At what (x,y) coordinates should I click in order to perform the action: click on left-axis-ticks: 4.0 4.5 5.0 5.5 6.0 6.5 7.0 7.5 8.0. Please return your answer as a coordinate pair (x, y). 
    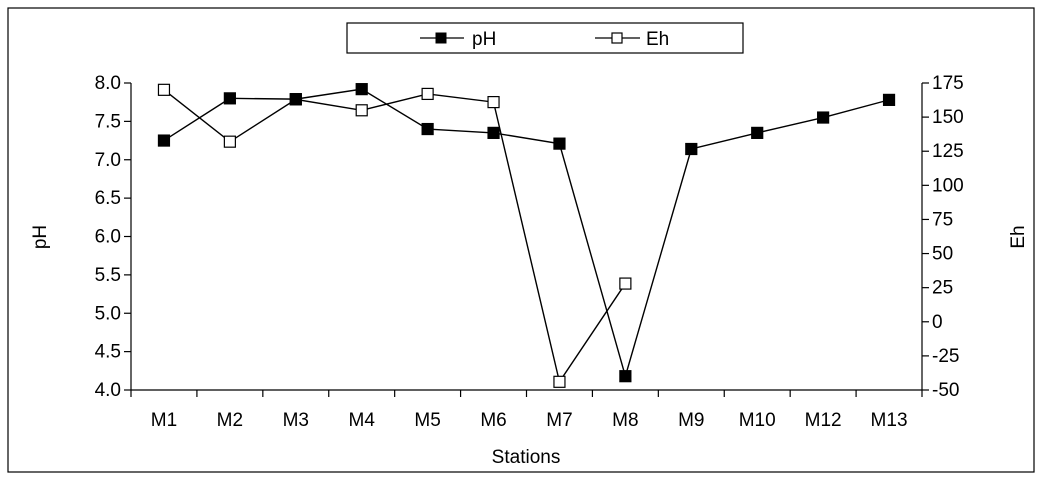
    Looking at the image, I should click on (113, 237).